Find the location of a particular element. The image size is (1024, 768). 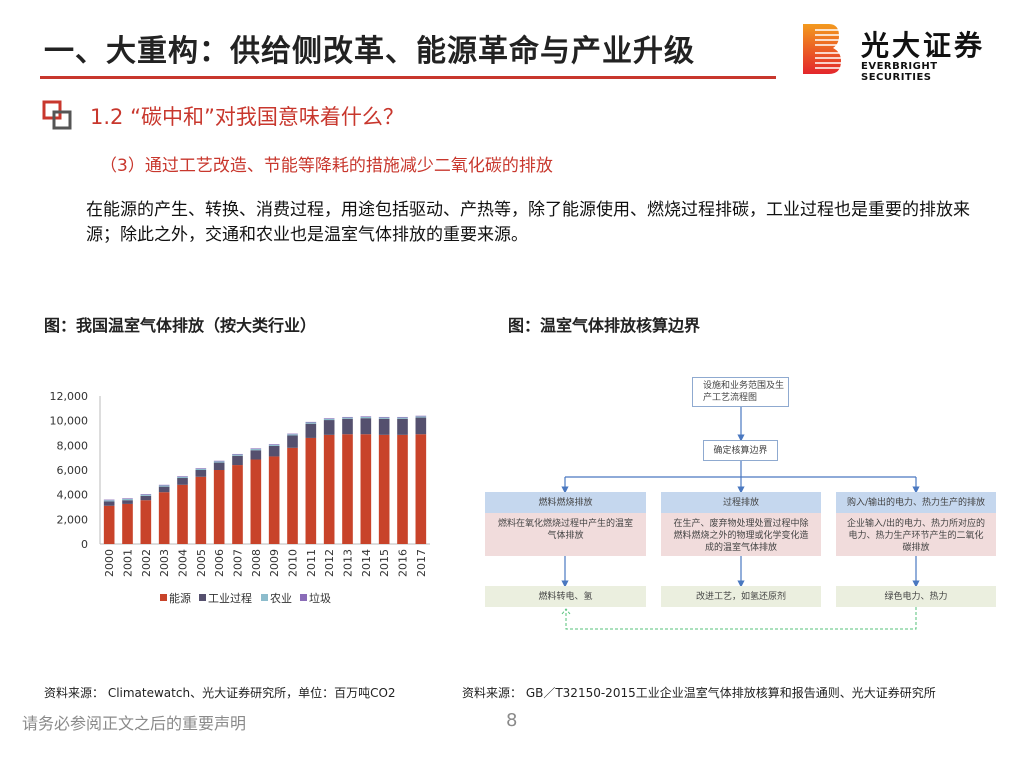

column-body-fuel: 燃料在氧化燃烧过程中产生的温室气体排放 is located at coordinates (565, 534).